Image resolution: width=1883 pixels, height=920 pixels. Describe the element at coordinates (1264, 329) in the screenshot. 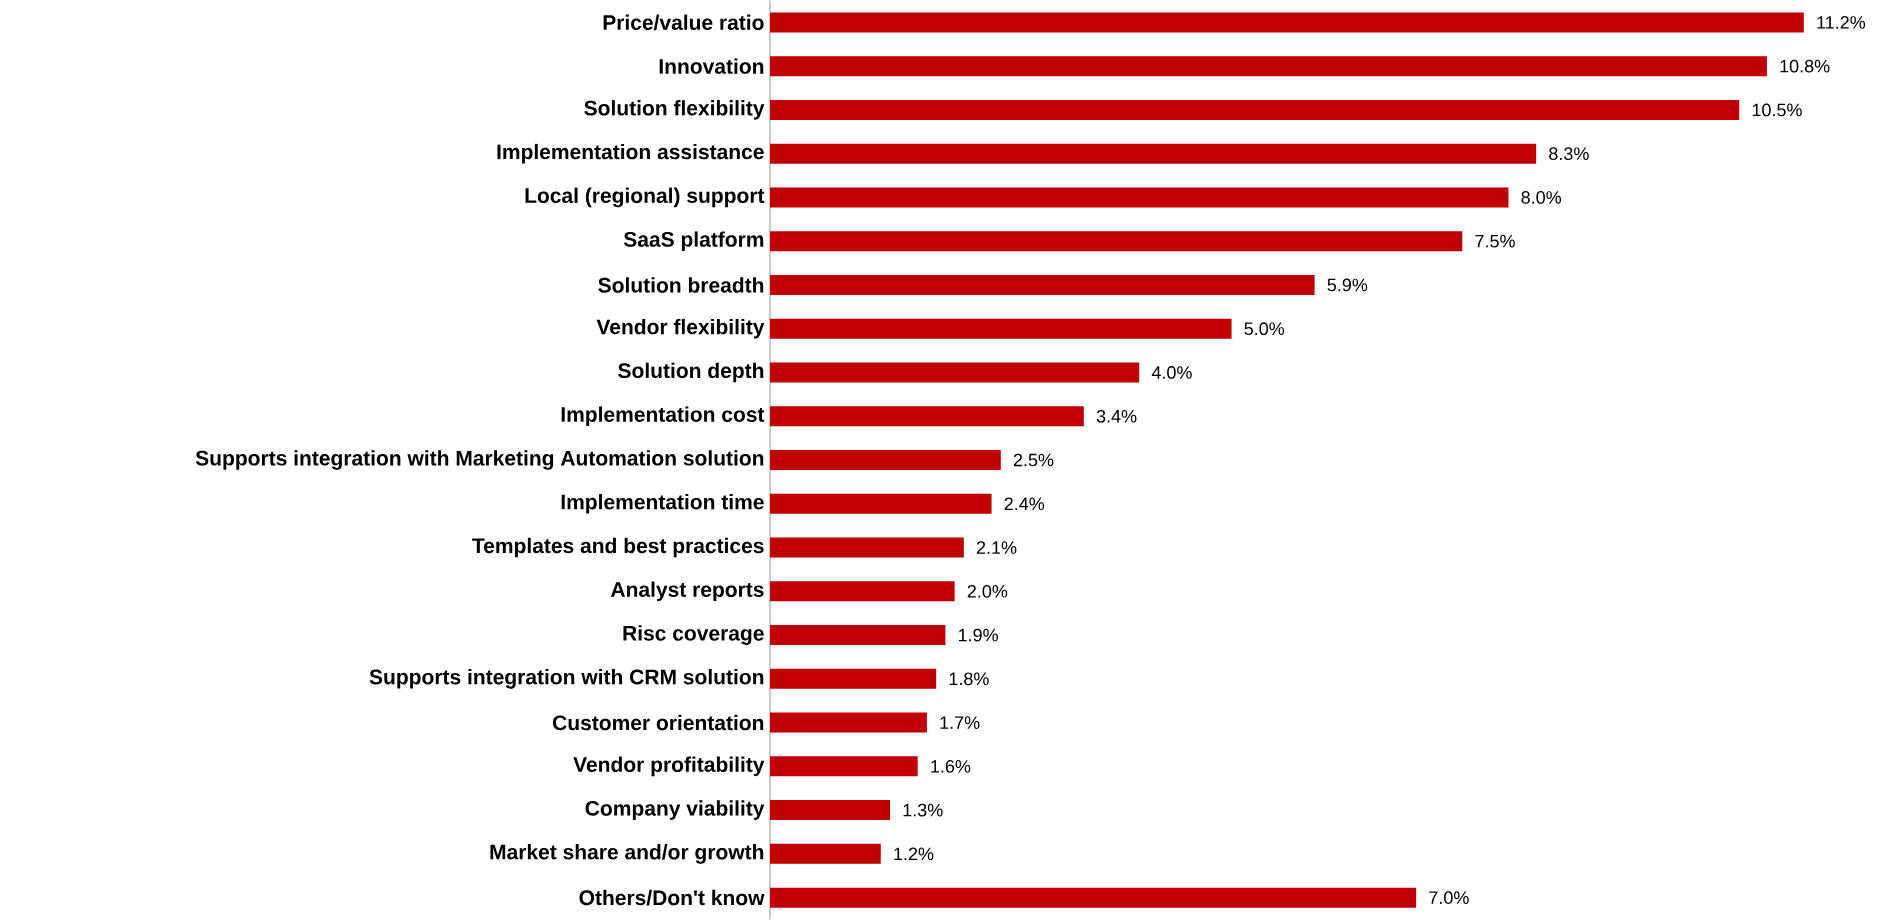

I see `data-label: 5.0%` at that location.